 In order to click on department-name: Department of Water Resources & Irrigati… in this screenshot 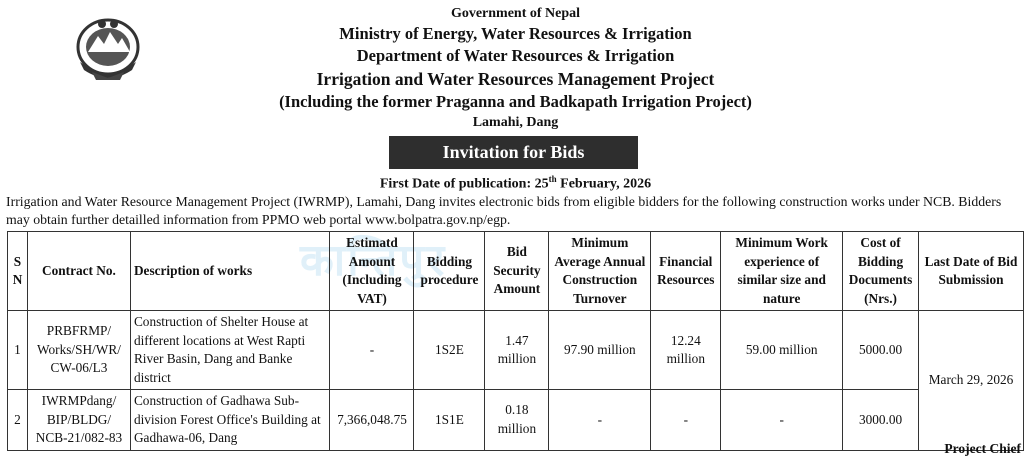, I will do `click(515, 55)`.